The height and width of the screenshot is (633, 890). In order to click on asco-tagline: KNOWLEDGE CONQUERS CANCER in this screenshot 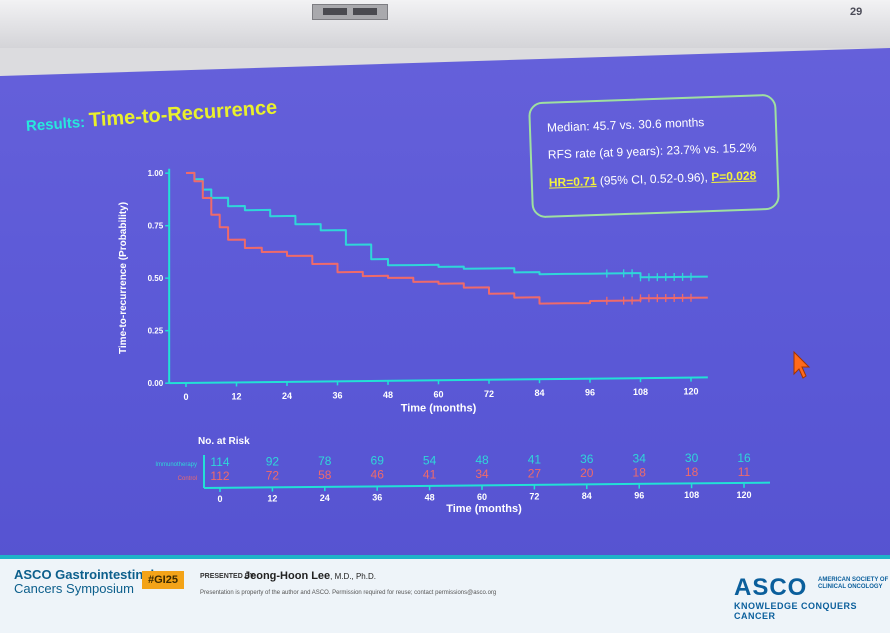, I will do `click(796, 611)`.